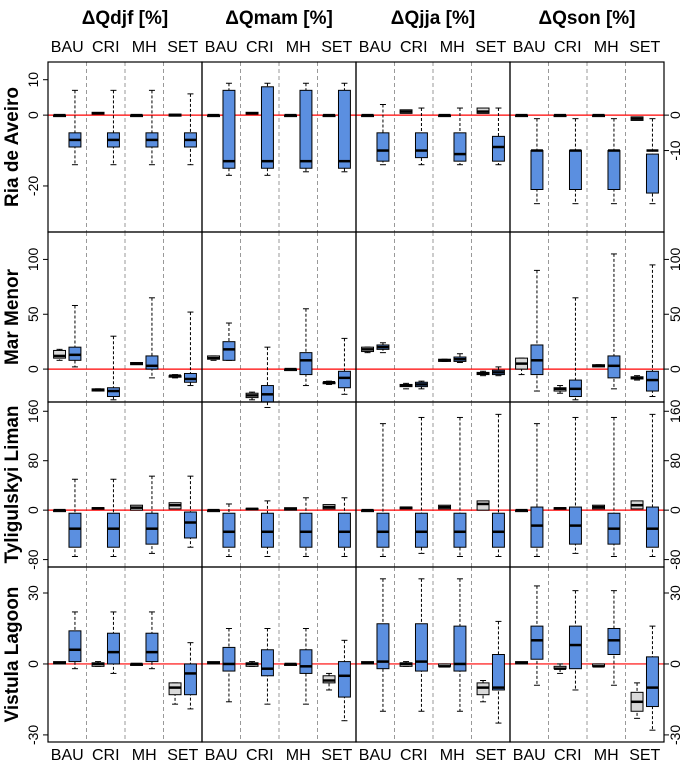 The image size is (685, 765). What do you see at coordinates (12, 147) in the screenshot?
I see `row-label: Ria de Aveiro` at bounding box center [12, 147].